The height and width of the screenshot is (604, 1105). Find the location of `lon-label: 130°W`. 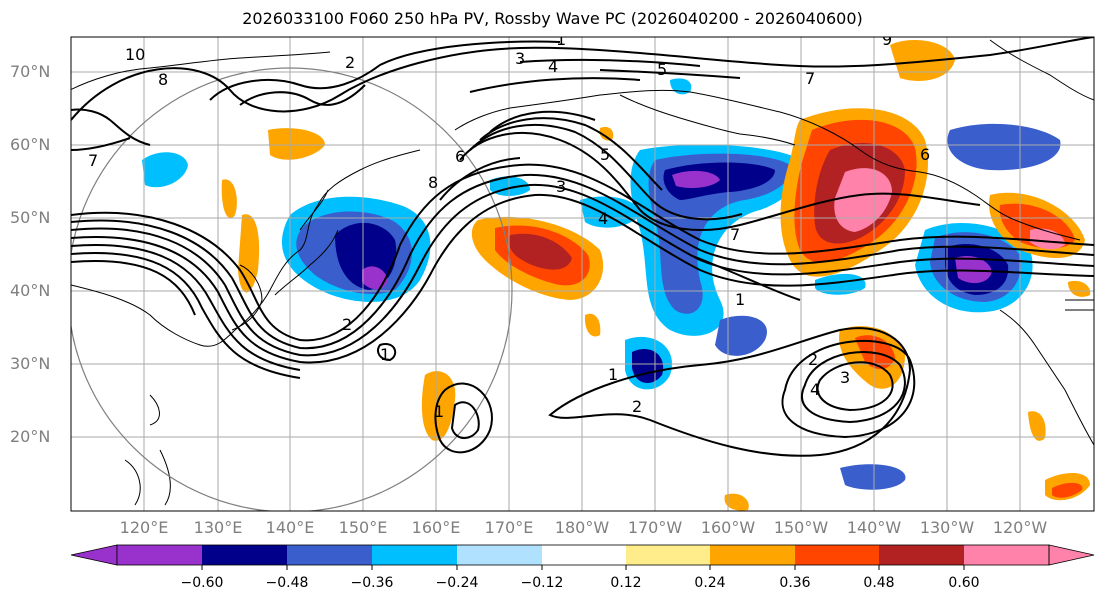

lon-label: 130°W is located at coordinates (947, 527).